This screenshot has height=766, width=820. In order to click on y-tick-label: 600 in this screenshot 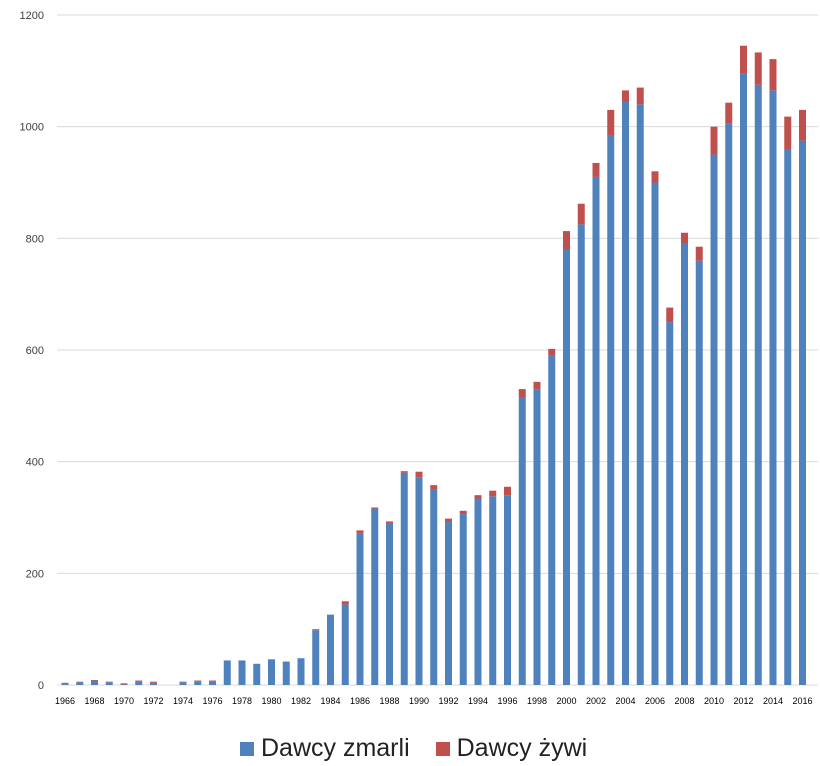, I will do `click(35, 351)`.